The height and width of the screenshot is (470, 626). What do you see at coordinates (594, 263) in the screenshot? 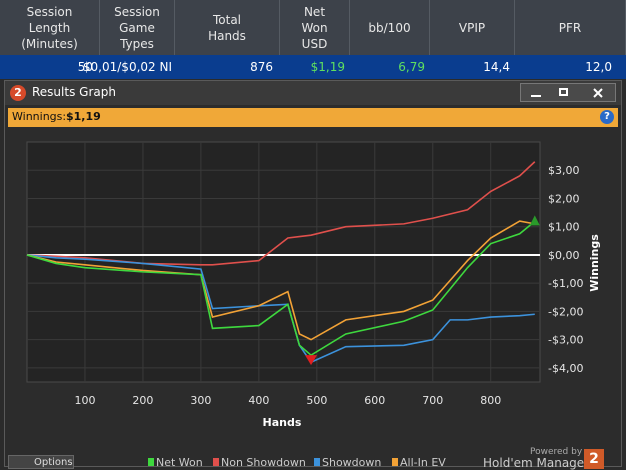
I see `y-axis-title: Winnings` at bounding box center [594, 263].